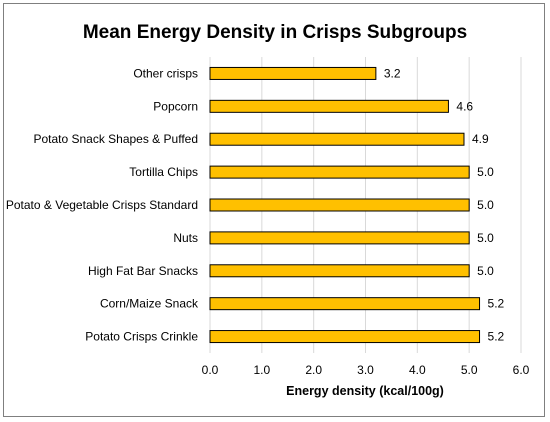 The height and width of the screenshot is (422, 550). I want to click on x-tick-label-0: 0.0, so click(210, 370).